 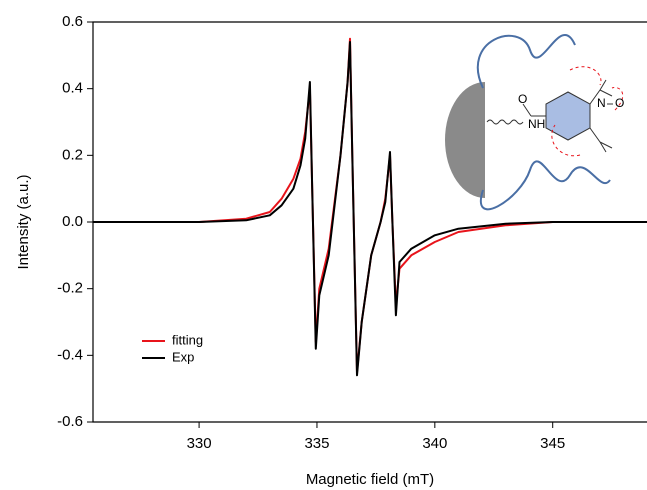 What do you see at coordinates (72, 88) in the screenshot?
I see `y-tick-label: 0.4` at bounding box center [72, 88].